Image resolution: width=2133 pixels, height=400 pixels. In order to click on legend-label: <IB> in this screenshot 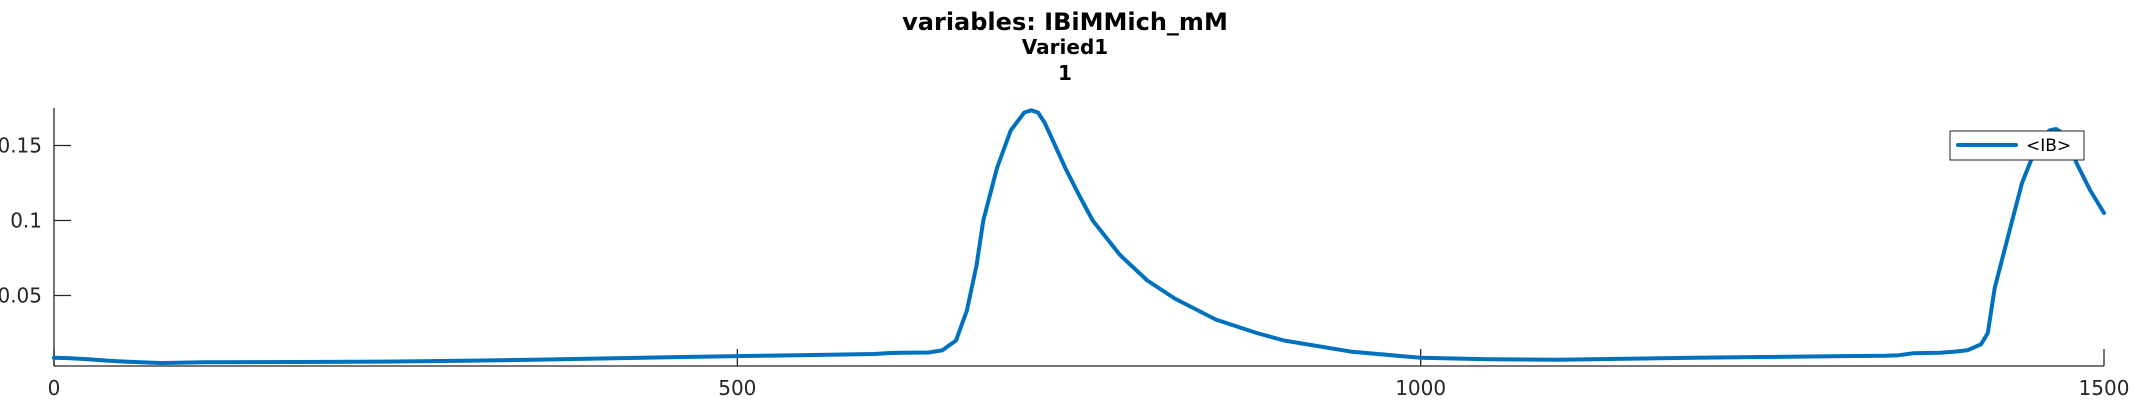, I will do `click(2048, 146)`.